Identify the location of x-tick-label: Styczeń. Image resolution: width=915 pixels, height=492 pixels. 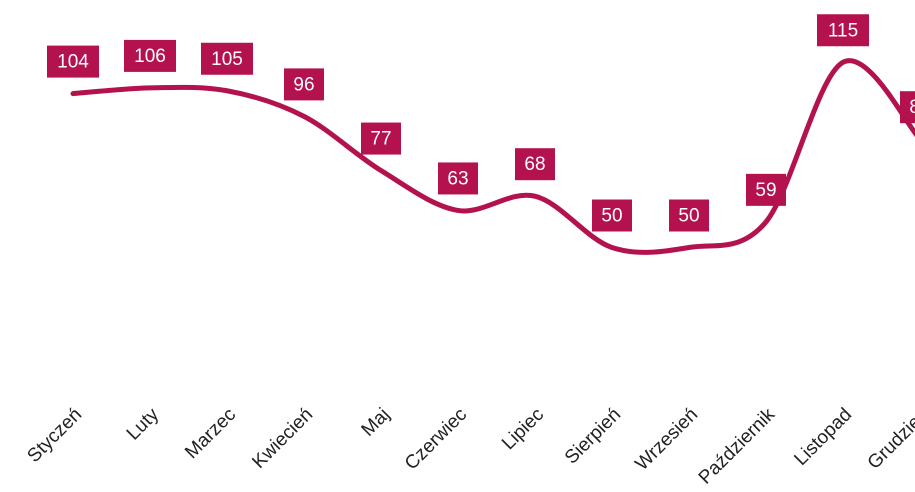
(54, 435).